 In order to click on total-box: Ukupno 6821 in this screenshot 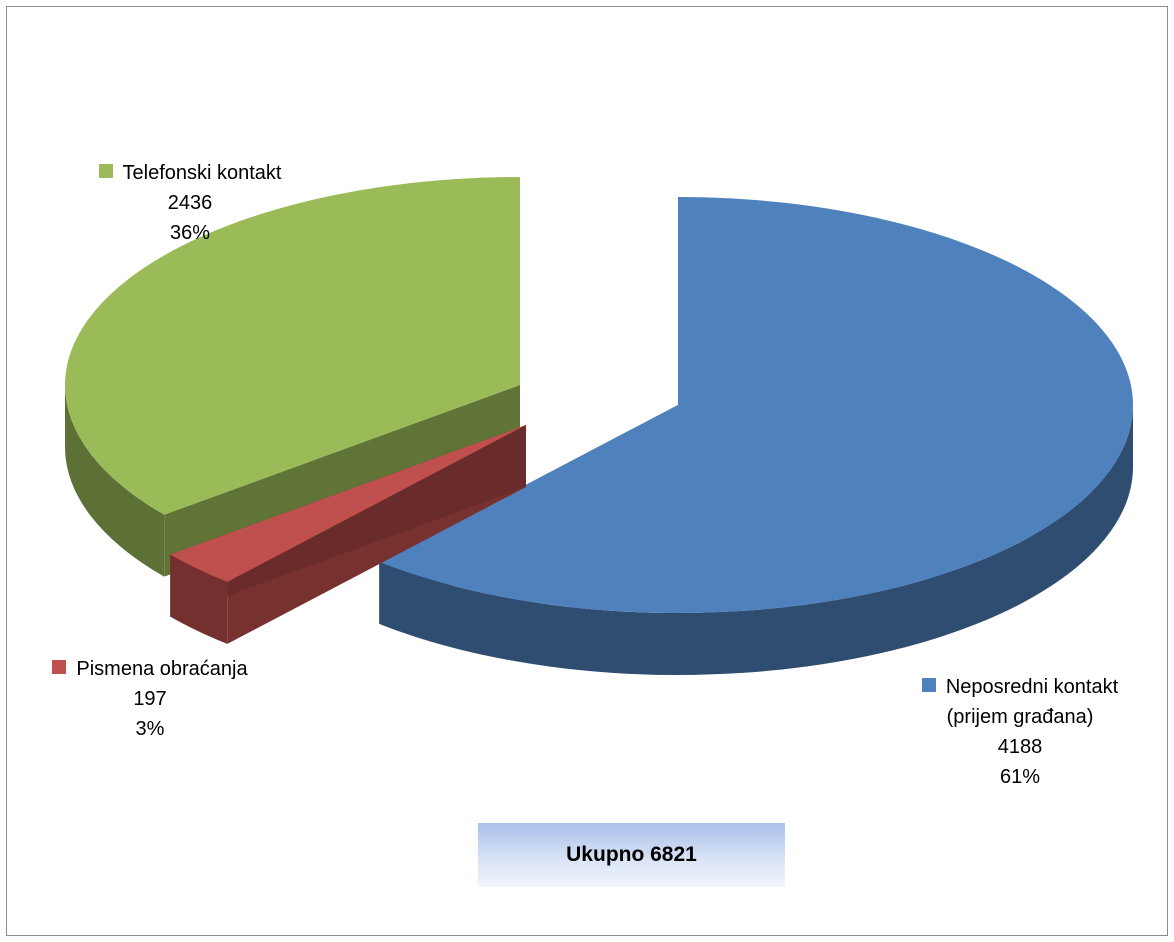, I will do `click(631, 855)`.